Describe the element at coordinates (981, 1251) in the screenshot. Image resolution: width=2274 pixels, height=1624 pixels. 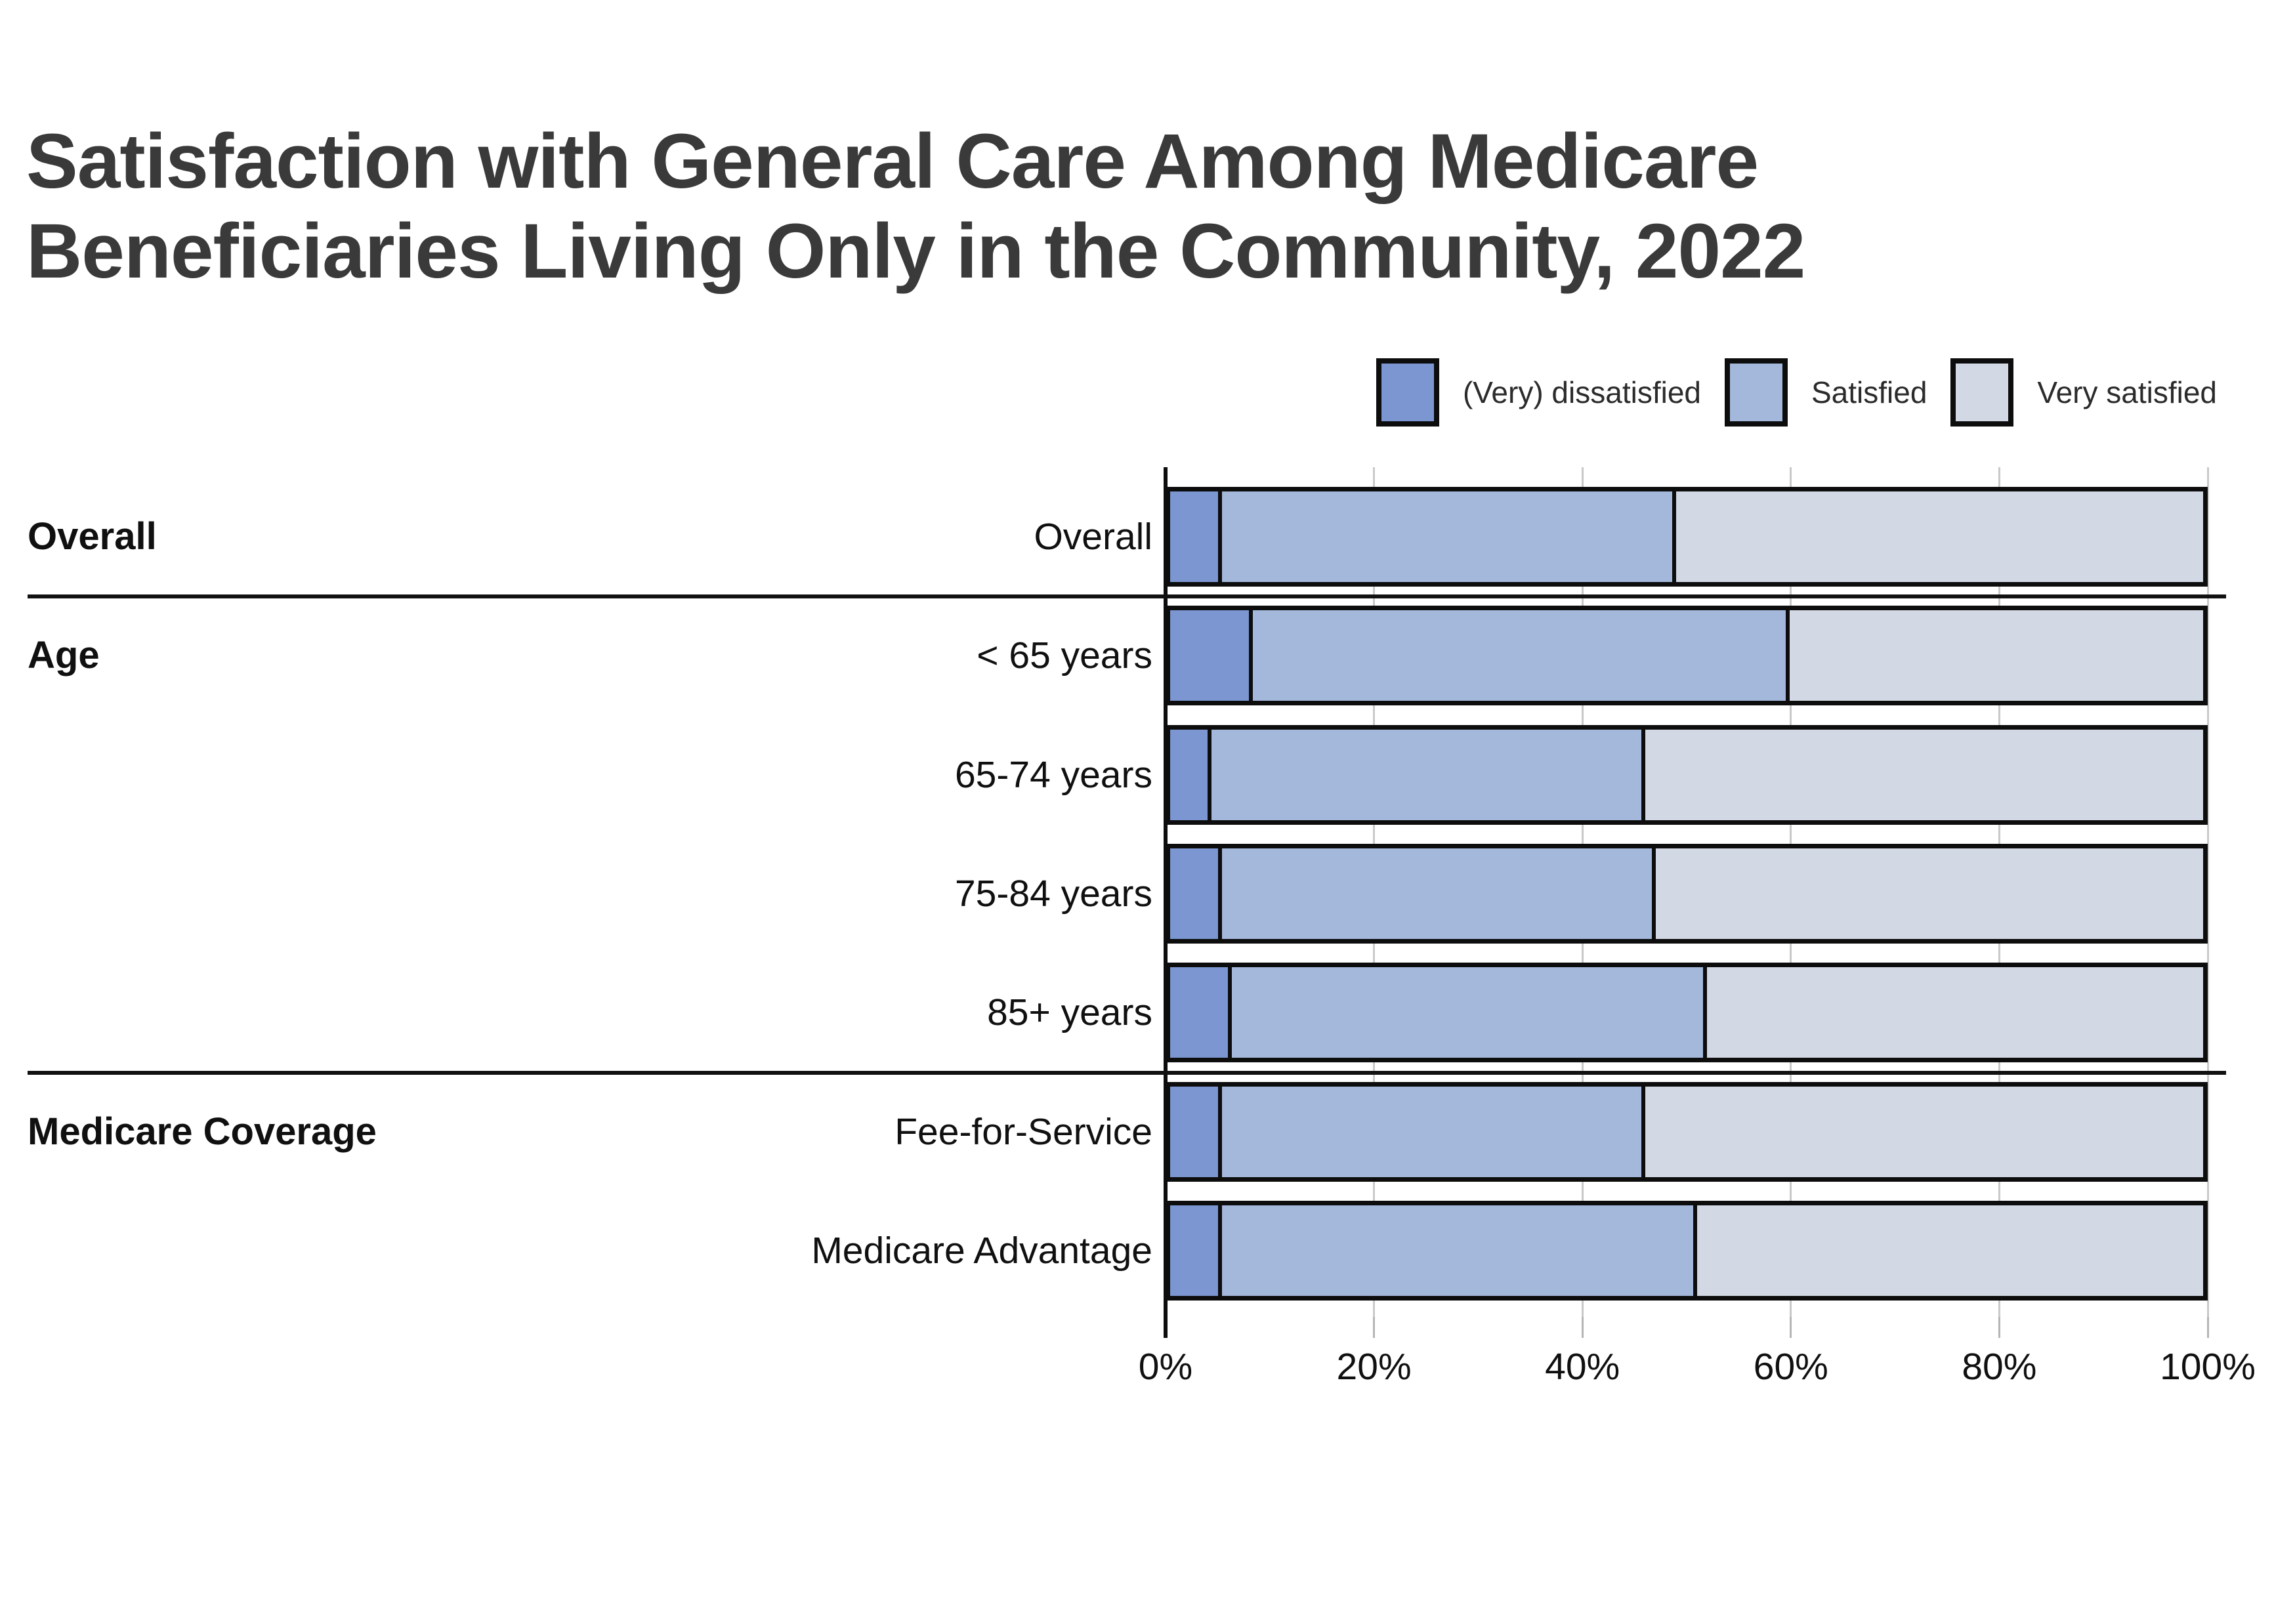
I see `category-label-medicare-advantage: Medicare Advantage` at that location.